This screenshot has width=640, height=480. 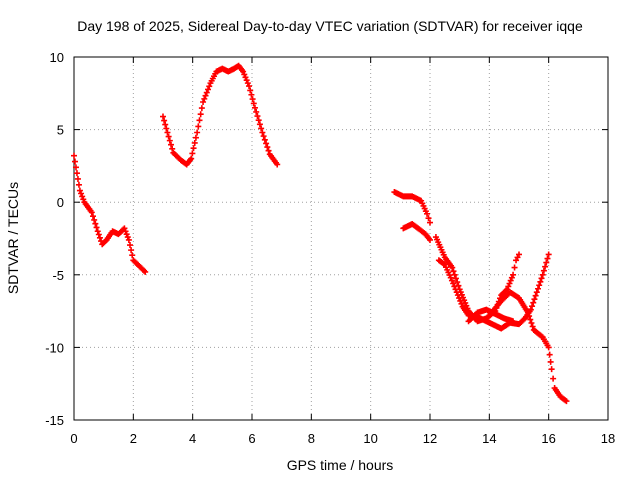 I want to click on y-tick-label: 10, so click(x=57, y=57).